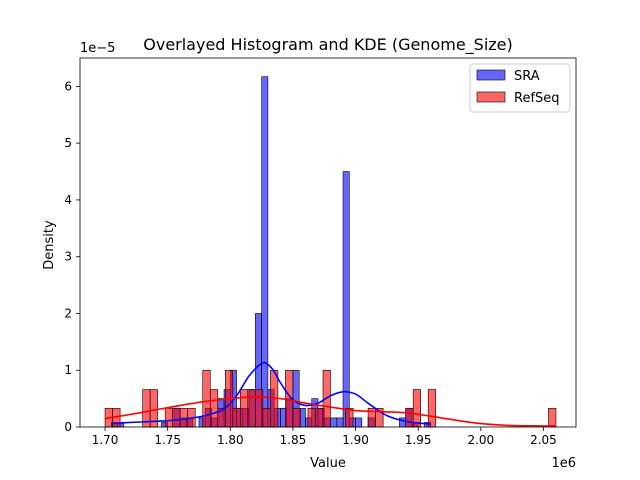 The image size is (640, 480). I want to click on kde-lines, so click(330, 394).